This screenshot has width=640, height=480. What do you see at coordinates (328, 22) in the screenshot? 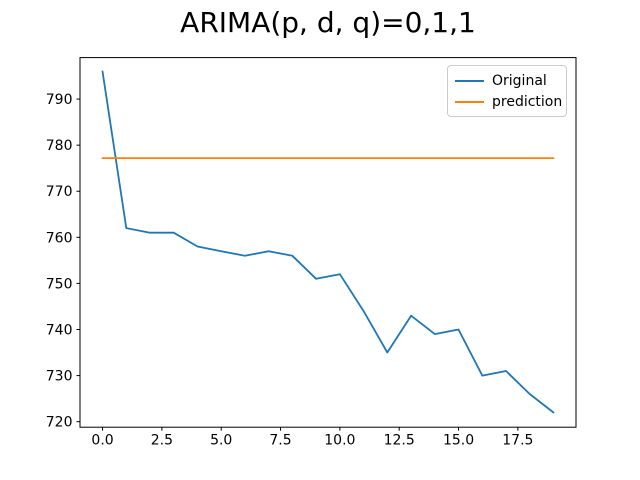
I see `chart-title: ARIMA(p, d, q)=0,1,1` at bounding box center [328, 22].